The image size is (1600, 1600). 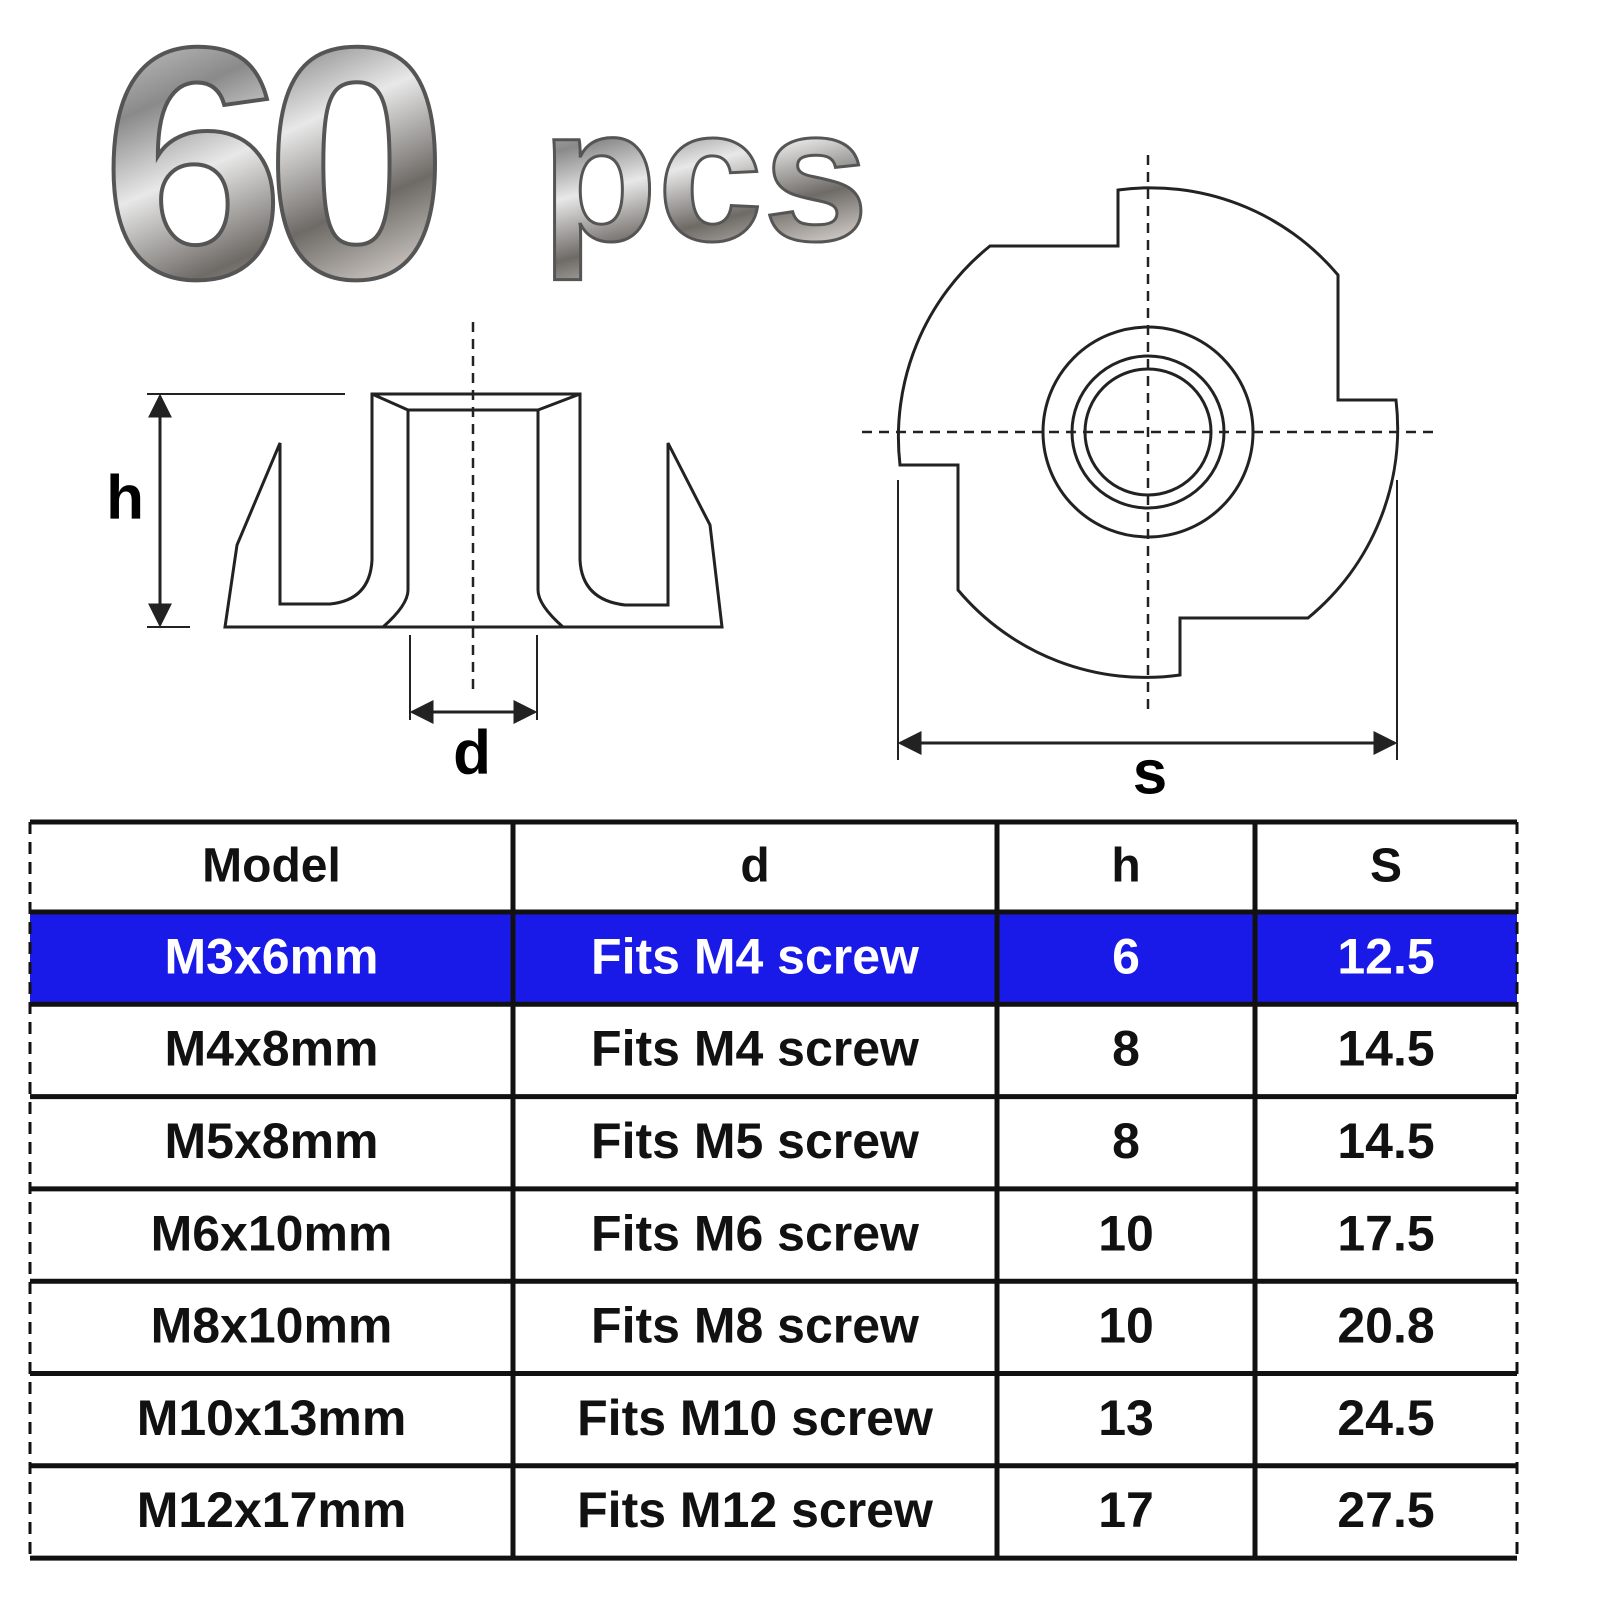 I want to click on cell: M5x8mm, so click(x=272, y=1141).